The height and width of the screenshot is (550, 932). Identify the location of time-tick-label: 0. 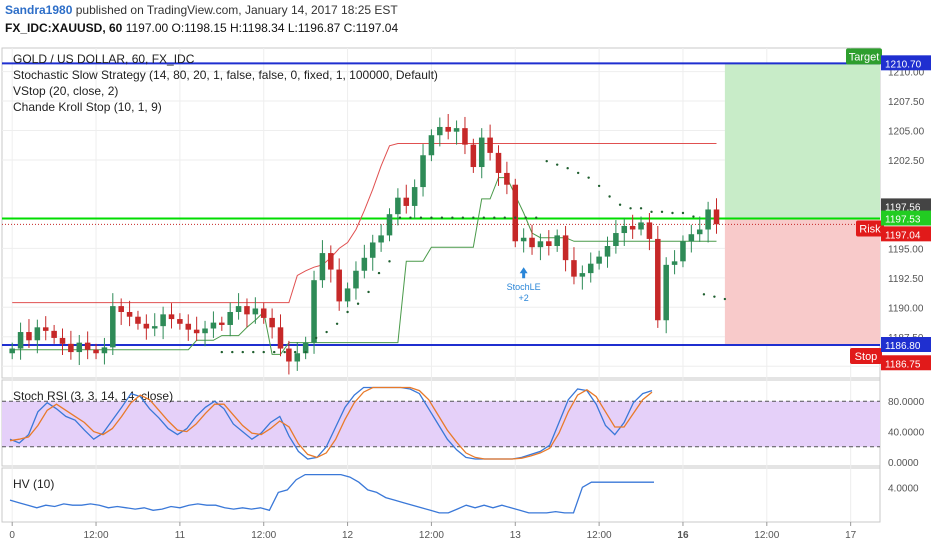
(12, 535).